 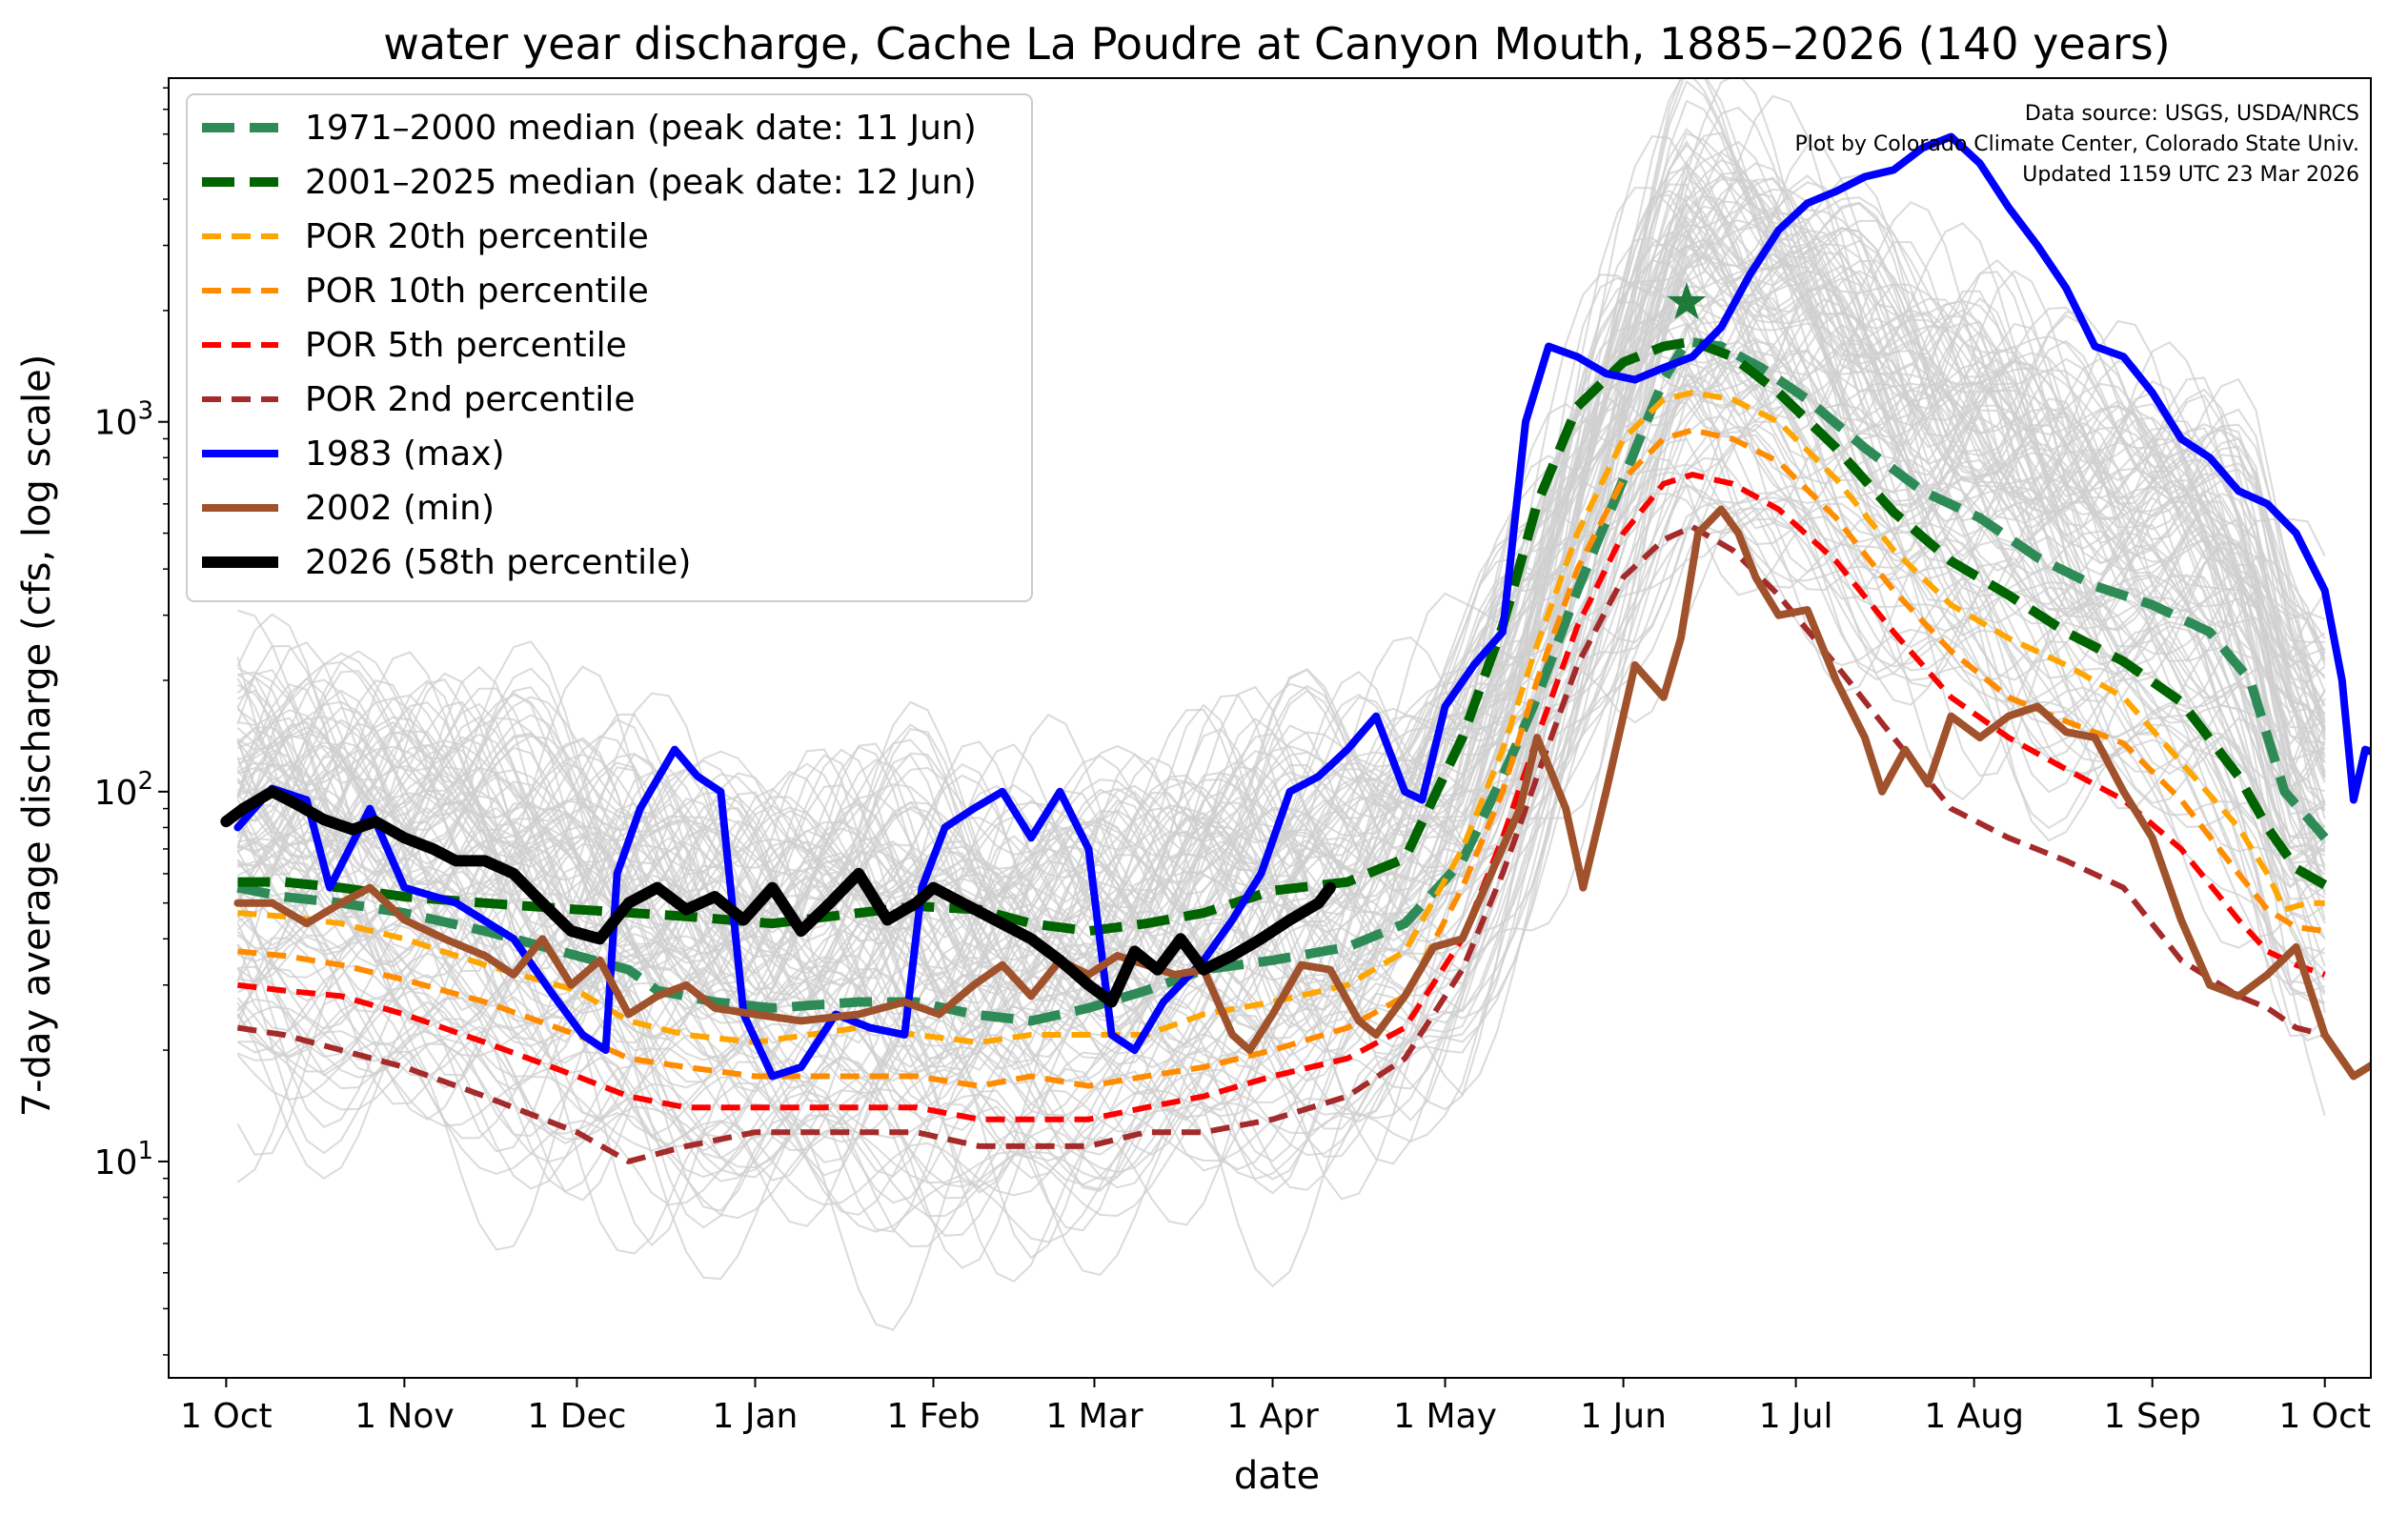 I want to click on markers, so click(x=1687, y=301).